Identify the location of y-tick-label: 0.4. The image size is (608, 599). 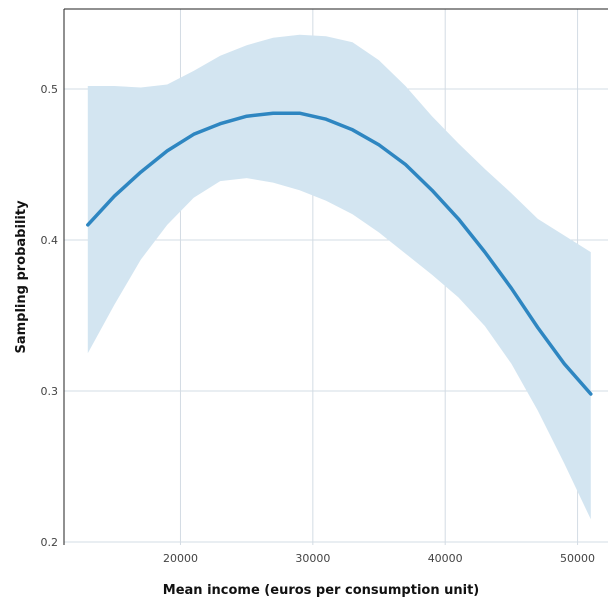
(50, 240).